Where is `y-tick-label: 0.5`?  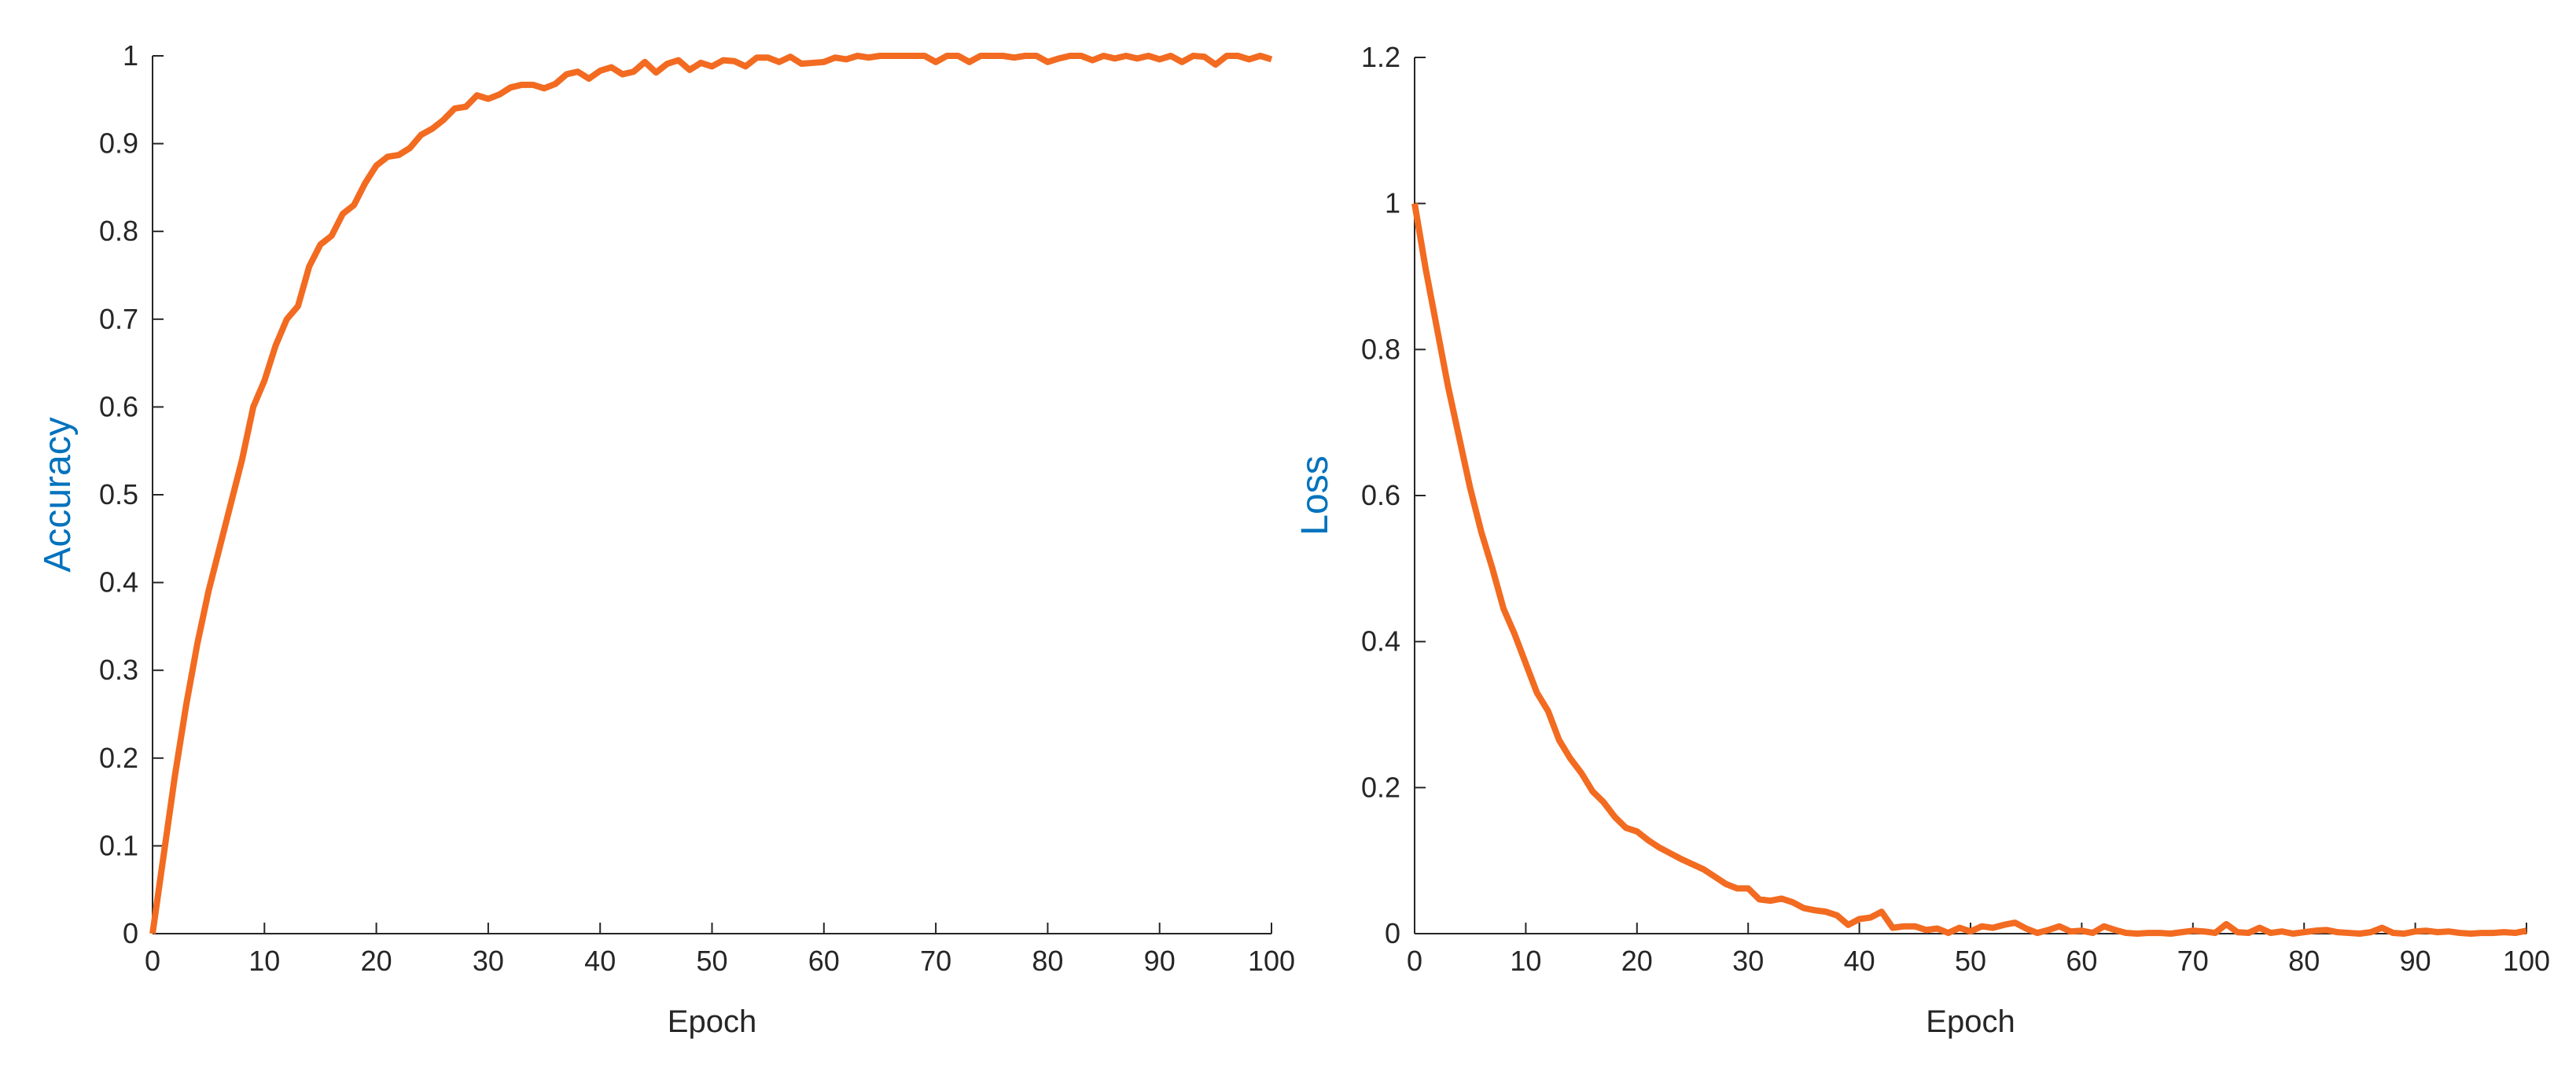
y-tick-label: 0.5 is located at coordinates (118, 494).